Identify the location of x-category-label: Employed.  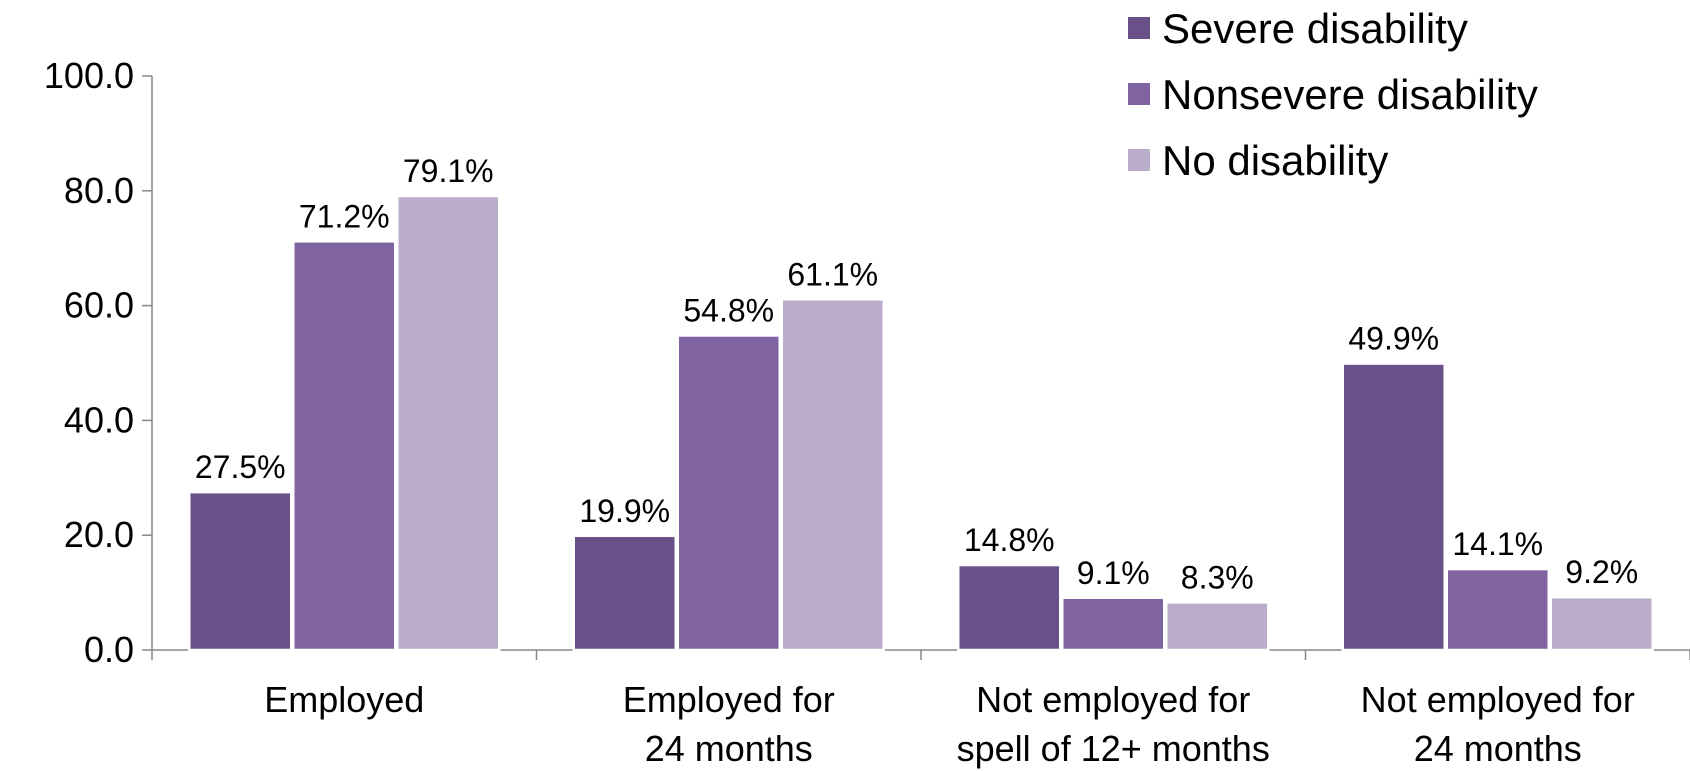
(344, 699).